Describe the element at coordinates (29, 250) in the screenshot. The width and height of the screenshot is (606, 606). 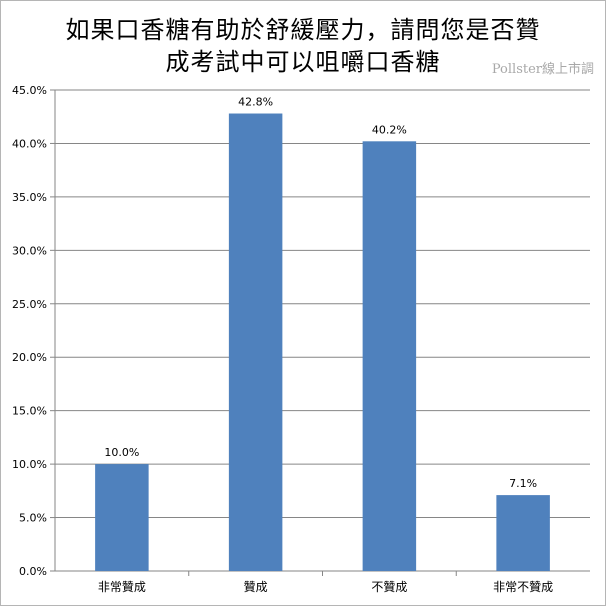
I see `y-tick-label: 30.0%` at that location.